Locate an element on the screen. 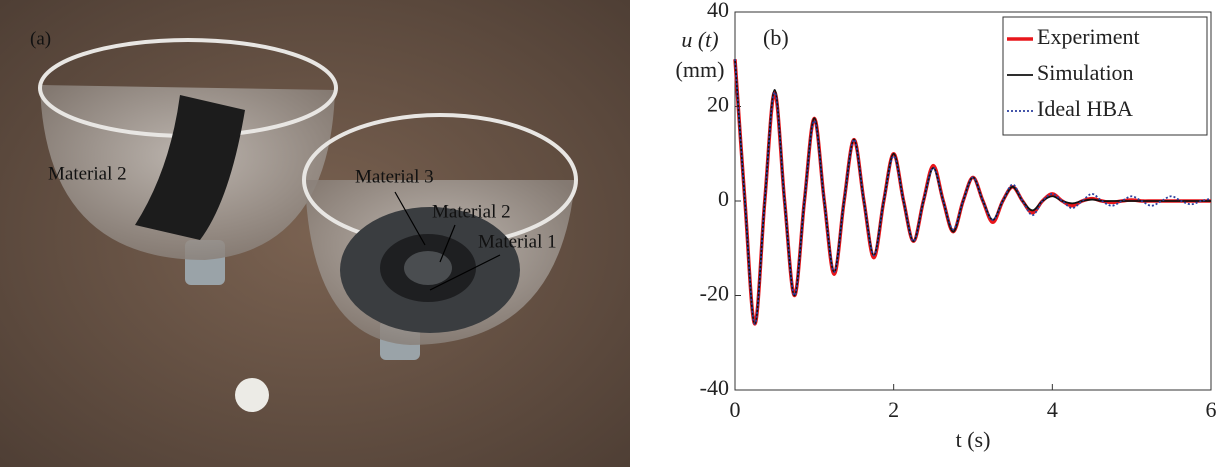 The height and width of the screenshot is (467, 1231). x-axis-label: t (s) is located at coordinates (973, 439).